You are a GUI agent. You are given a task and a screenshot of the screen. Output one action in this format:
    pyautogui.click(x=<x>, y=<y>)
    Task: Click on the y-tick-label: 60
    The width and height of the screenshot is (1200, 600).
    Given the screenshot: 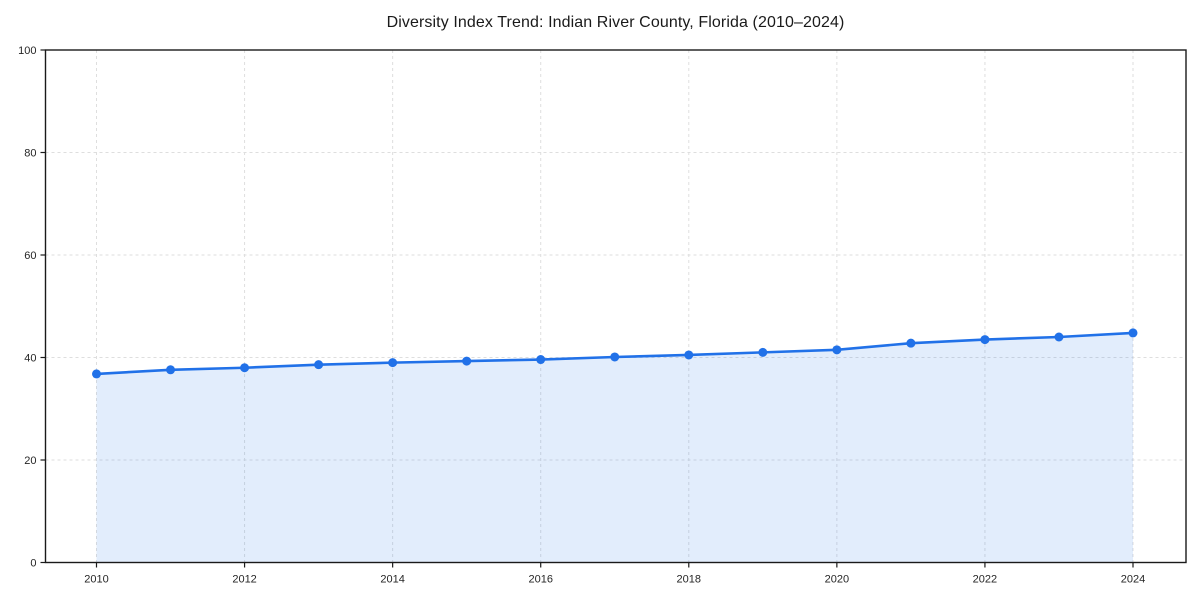 What is the action you would take?
    pyautogui.click(x=30, y=256)
    